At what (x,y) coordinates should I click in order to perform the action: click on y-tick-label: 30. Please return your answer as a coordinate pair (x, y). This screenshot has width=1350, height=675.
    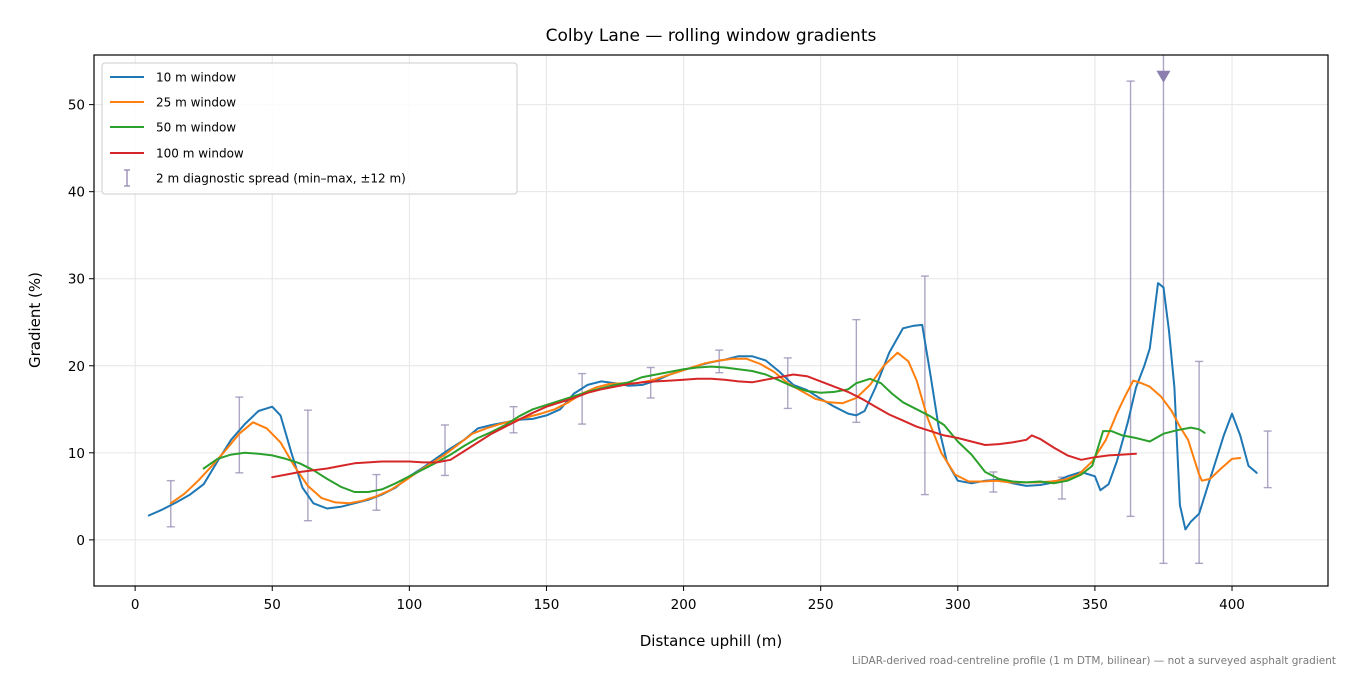
    Looking at the image, I should click on (76, 280).